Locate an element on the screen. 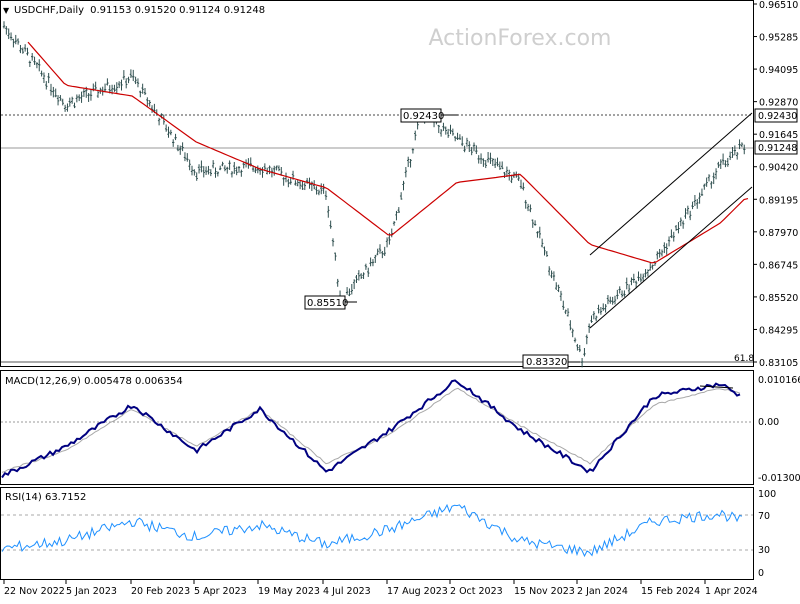 The width and height of the screenshot is (800, 604). rsi-tick-70: 70 is located at coordinates (764, 516).